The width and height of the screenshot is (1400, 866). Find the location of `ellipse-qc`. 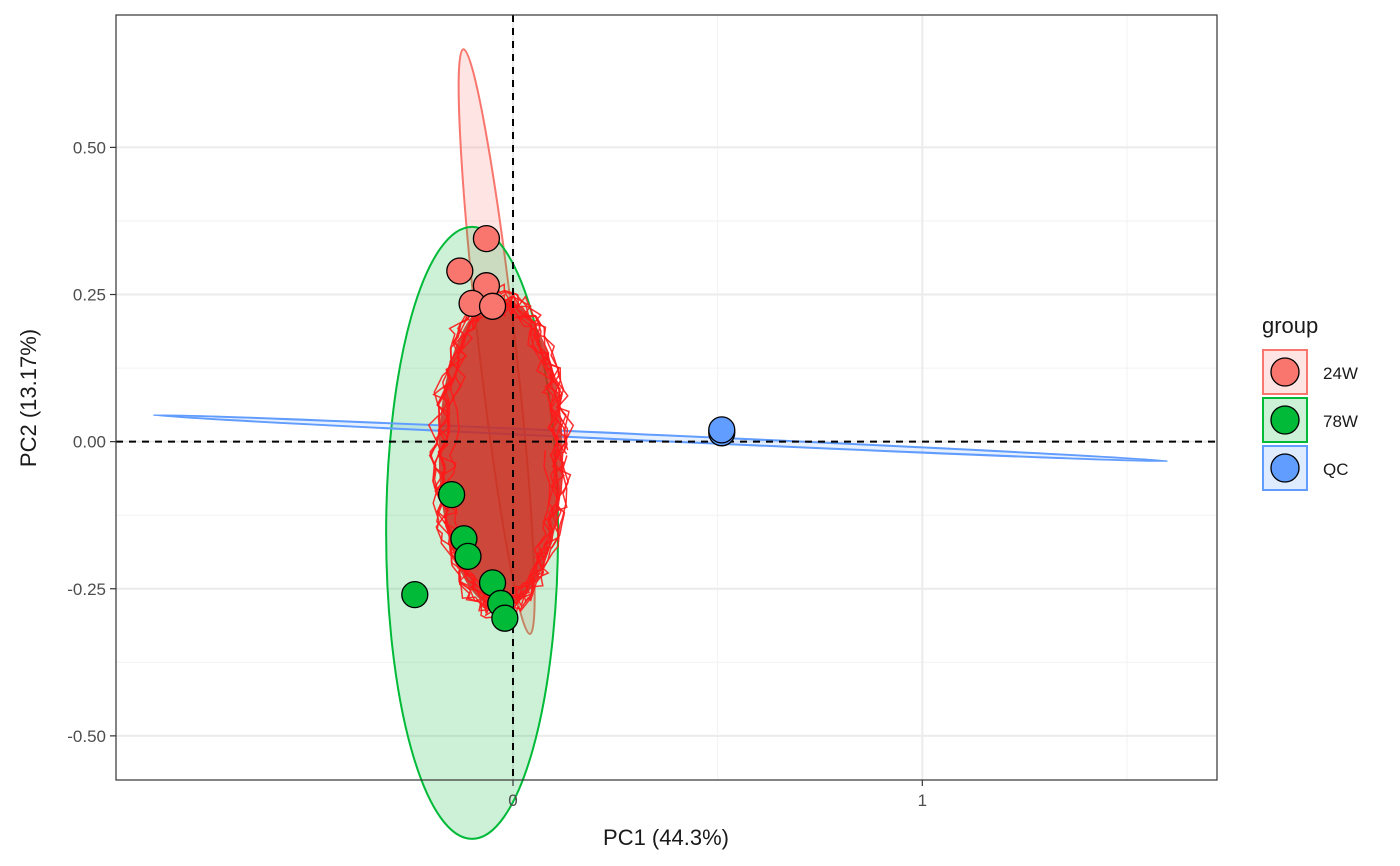

ellipse-qc is located at coordinates (660, 438).